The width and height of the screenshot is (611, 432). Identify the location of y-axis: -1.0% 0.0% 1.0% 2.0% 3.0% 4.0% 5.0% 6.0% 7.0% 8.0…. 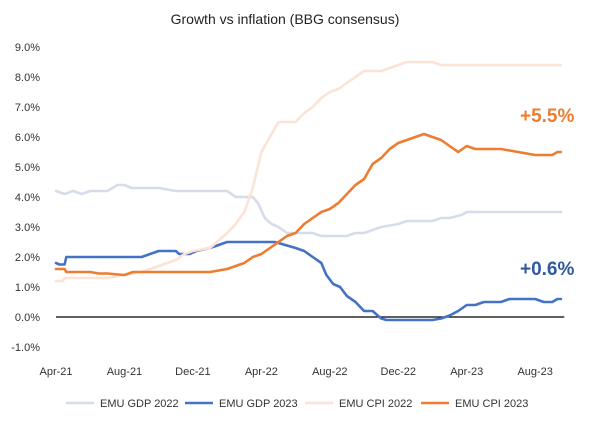
(25, 198).